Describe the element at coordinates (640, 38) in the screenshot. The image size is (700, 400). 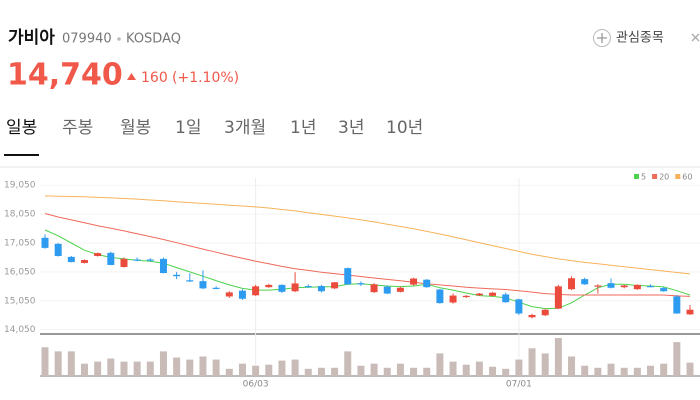
I see `watch-label: 관심종목` at that location.